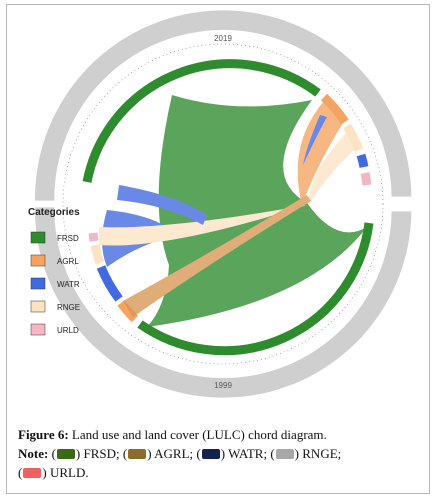 The height and width of the screenshot is (501, 436). Describe the element at coordinates (353, 137) in the screenshot. I see `sector-2019-rnge` at that location.